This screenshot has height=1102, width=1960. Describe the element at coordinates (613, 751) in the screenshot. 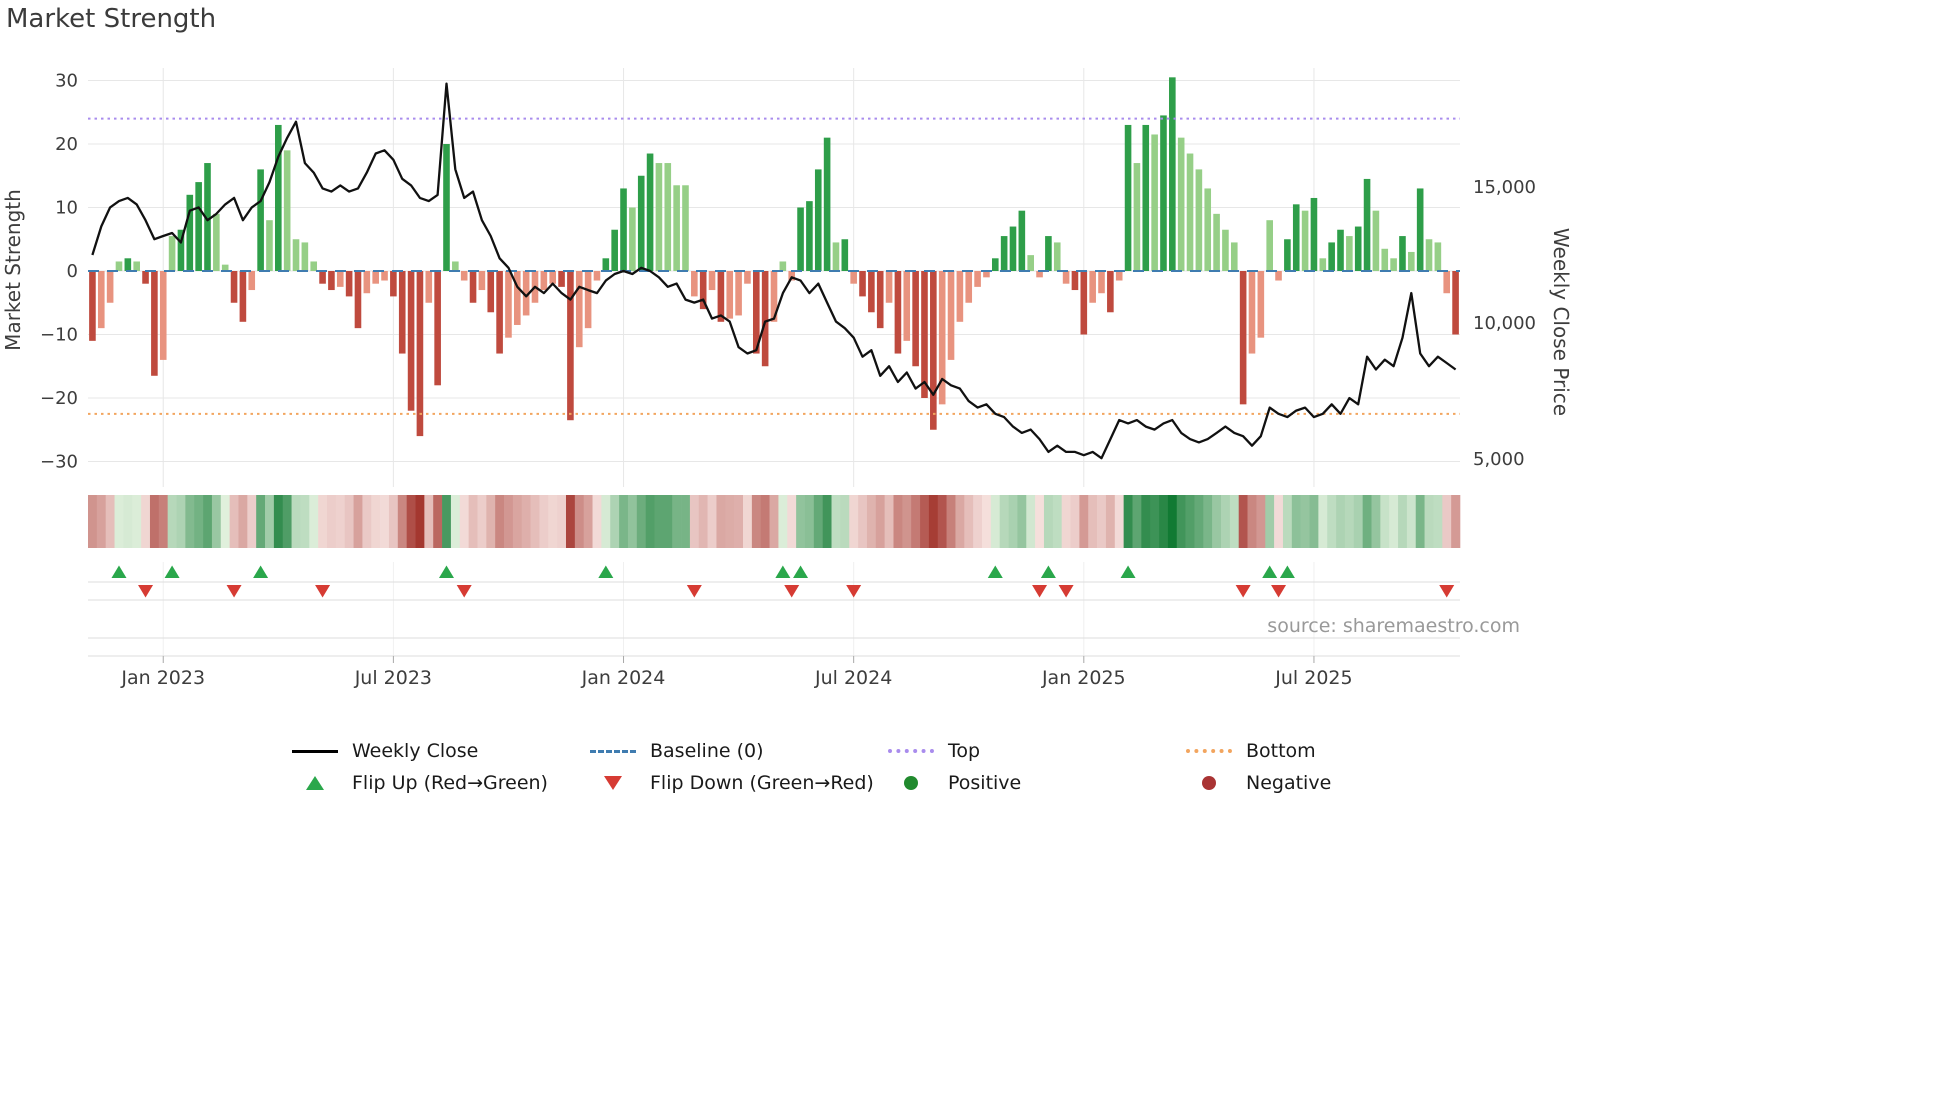

I see `legend-dash-icon` at that location.